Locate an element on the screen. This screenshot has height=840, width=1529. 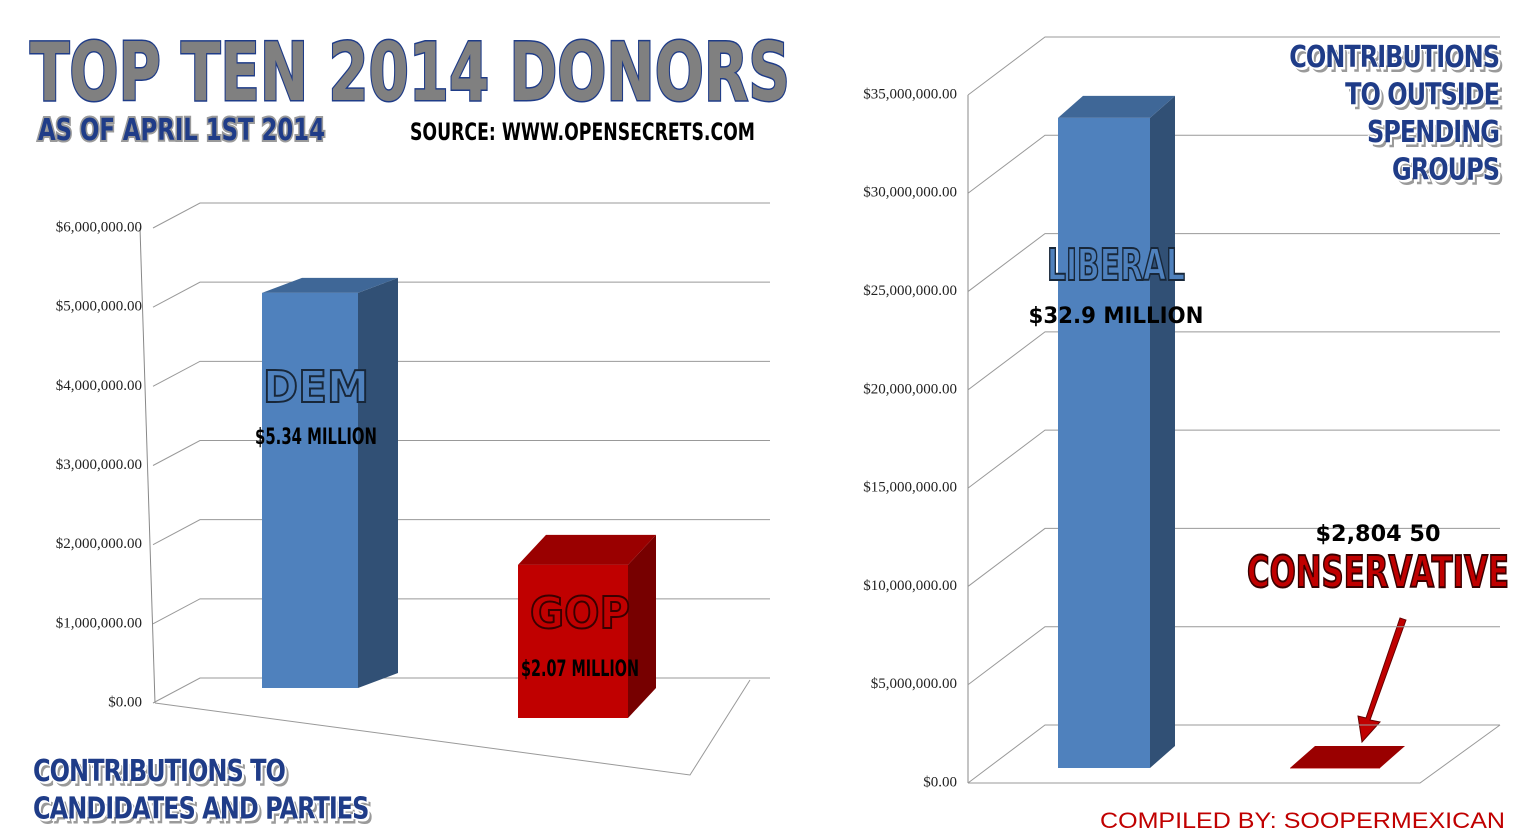
y-tick-label: $15,000,000.00 is located at coordinates (910, 488).